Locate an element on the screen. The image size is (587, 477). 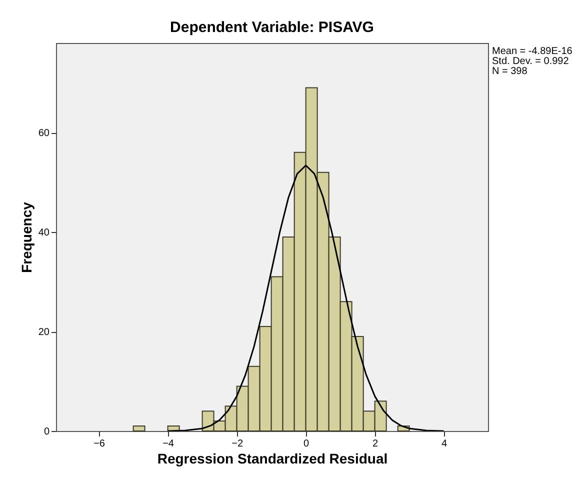
x-tick-label: 0 is located at coordinates (307, 444).